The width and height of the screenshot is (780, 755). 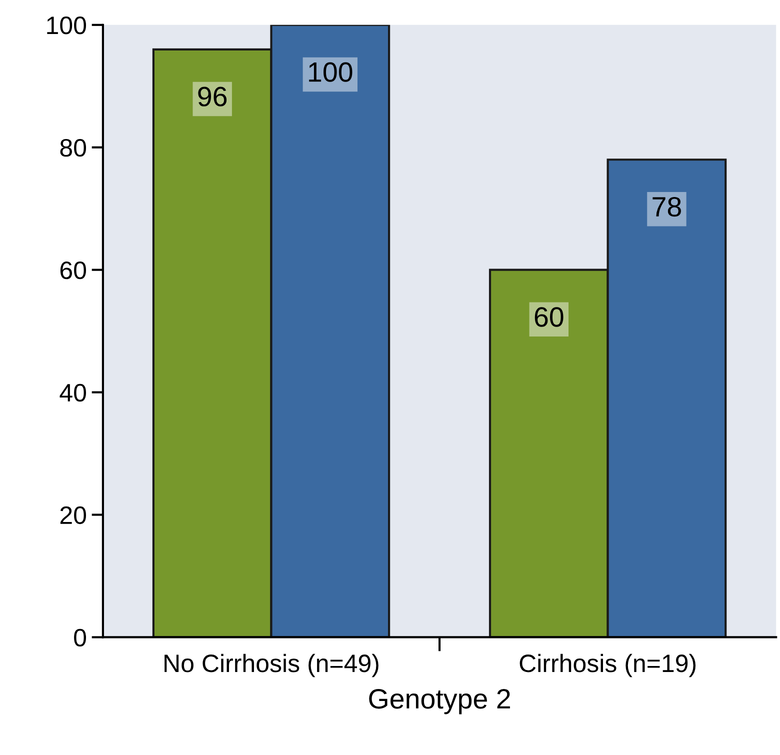 I want to click on x-axis-title: Genotype 2, so click(x=439, y=701).